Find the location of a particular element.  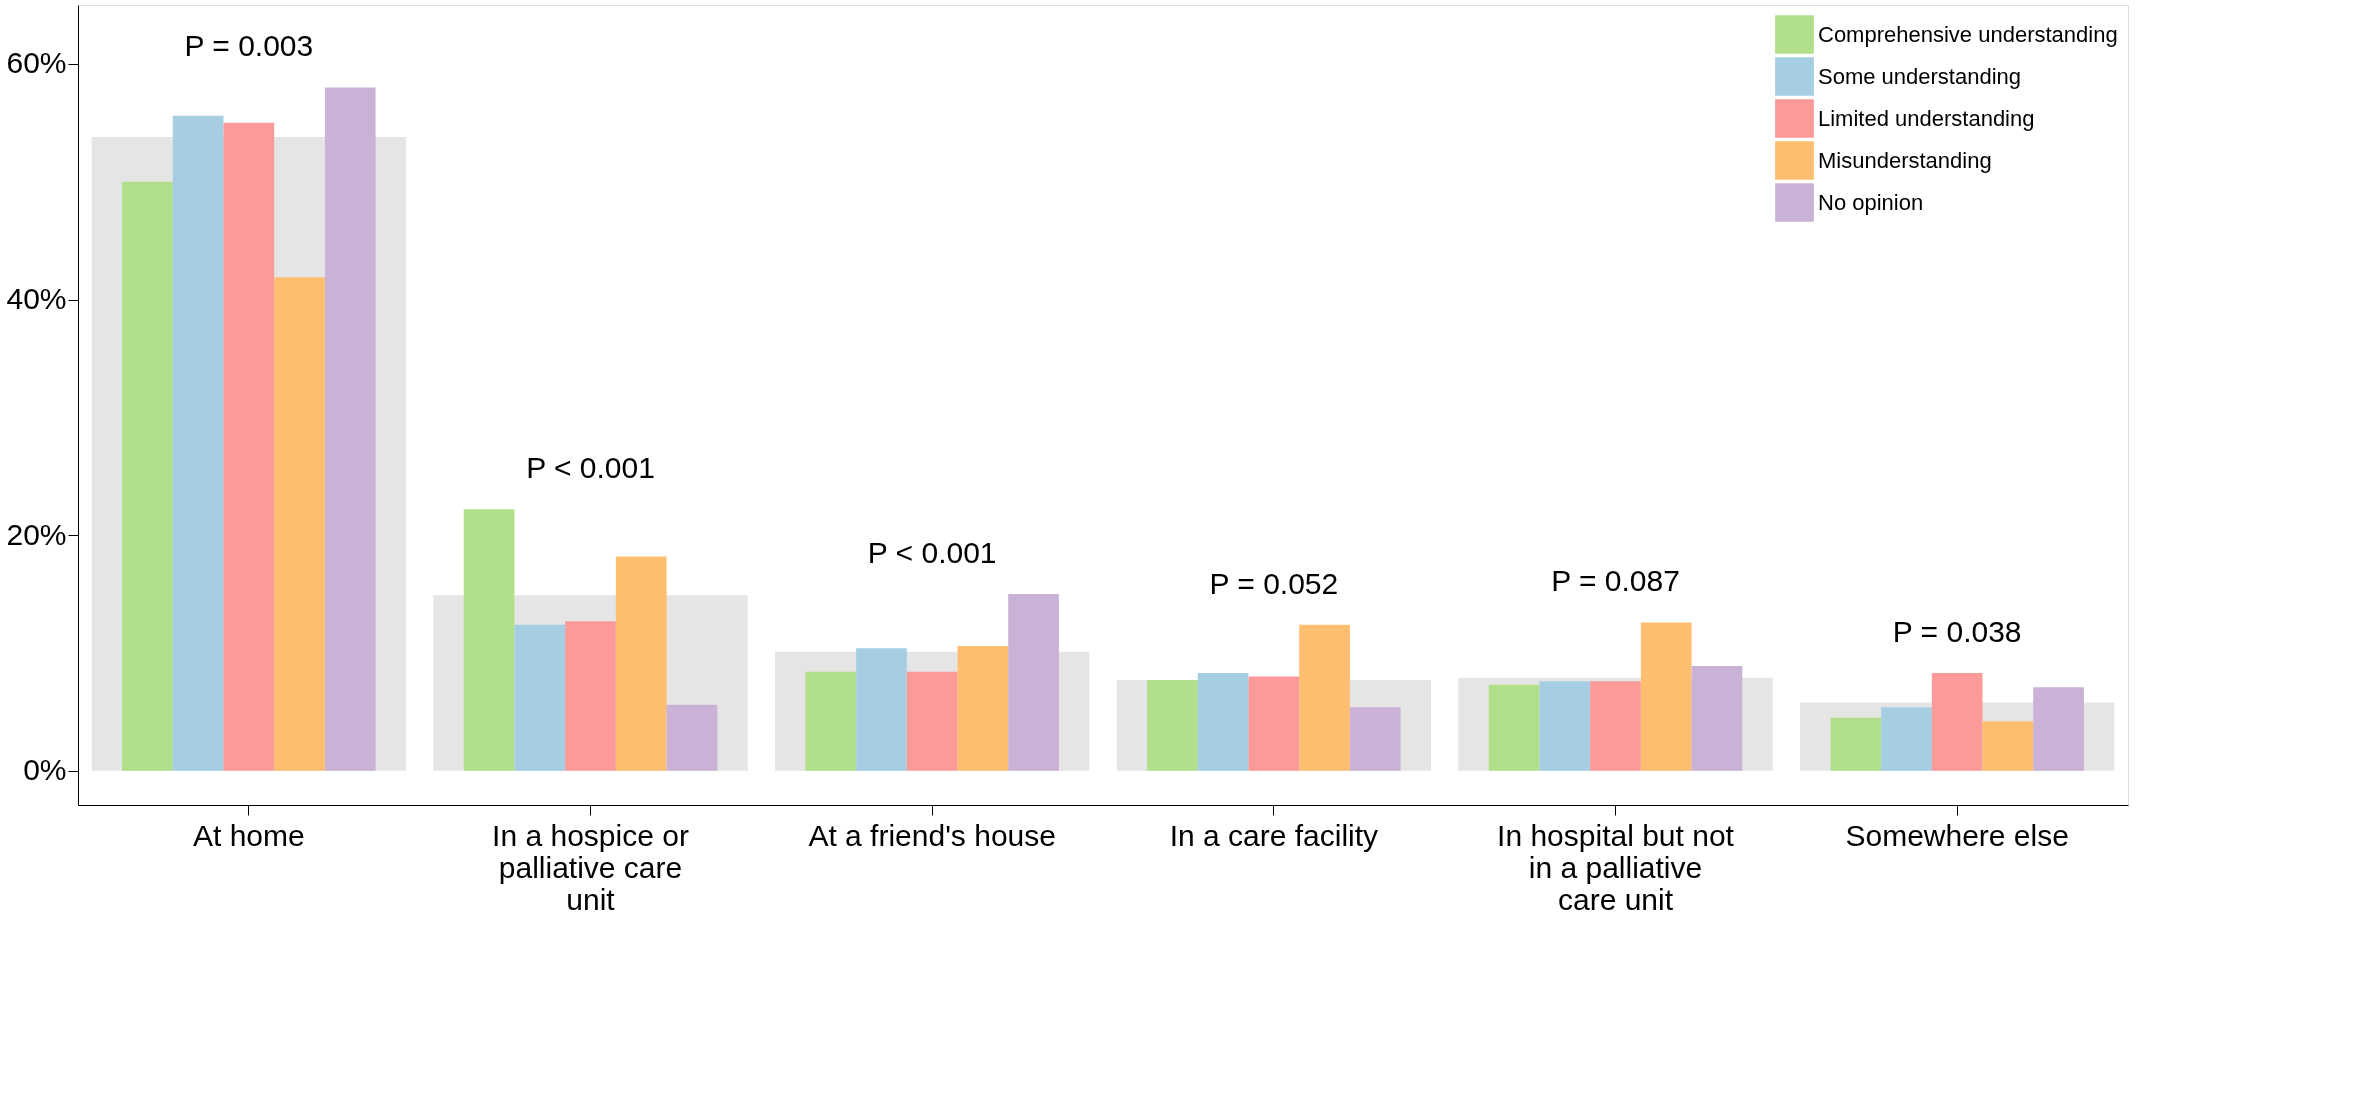

y-tick-label: 20% is located at coordinates (36, 534).